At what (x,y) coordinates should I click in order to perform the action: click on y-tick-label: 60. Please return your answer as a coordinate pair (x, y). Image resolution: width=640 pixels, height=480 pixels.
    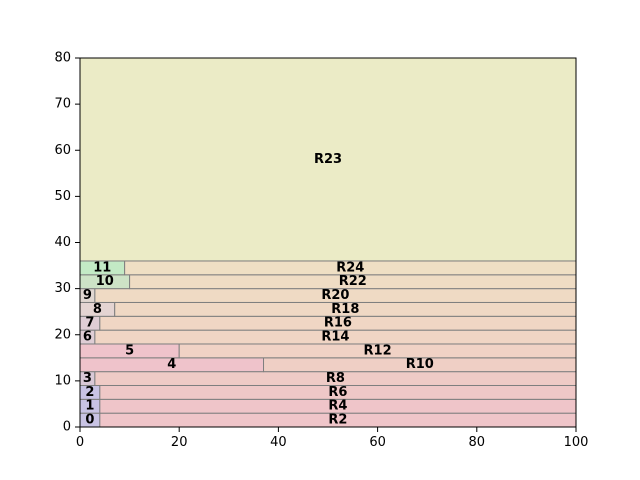
    Looking at the image, I should click on (62, 150).